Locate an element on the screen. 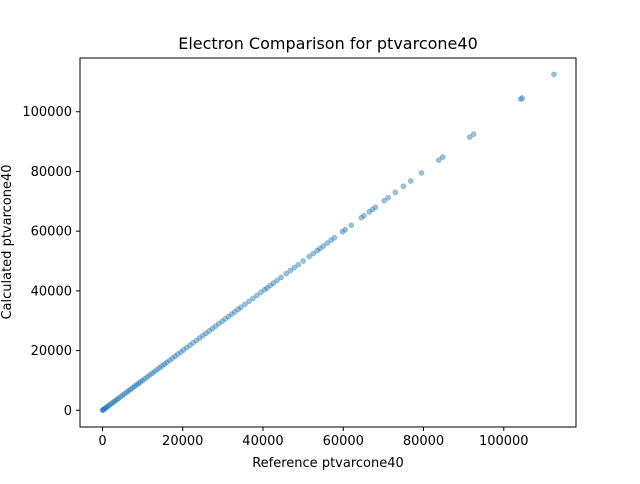 This screenshot has width=640, height=484. x-tick-label: 100000 is located at coordinates (504, 441).